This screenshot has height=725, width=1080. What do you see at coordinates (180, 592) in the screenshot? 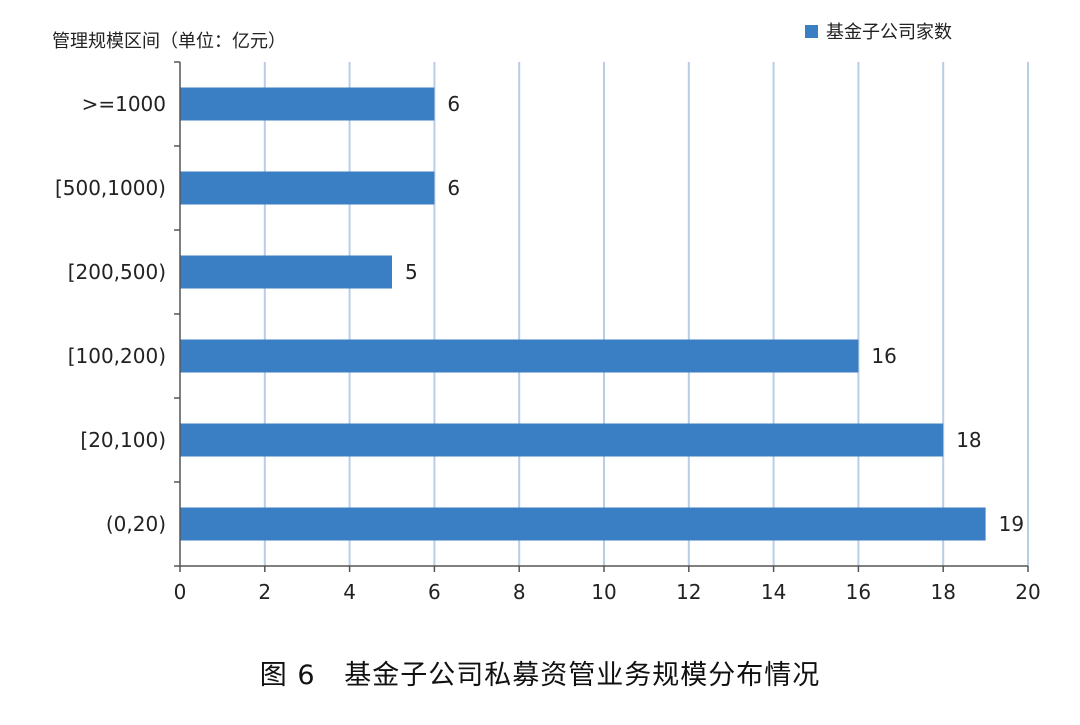
I see `x-tick-label: 0` at bounding box center [180, 592].